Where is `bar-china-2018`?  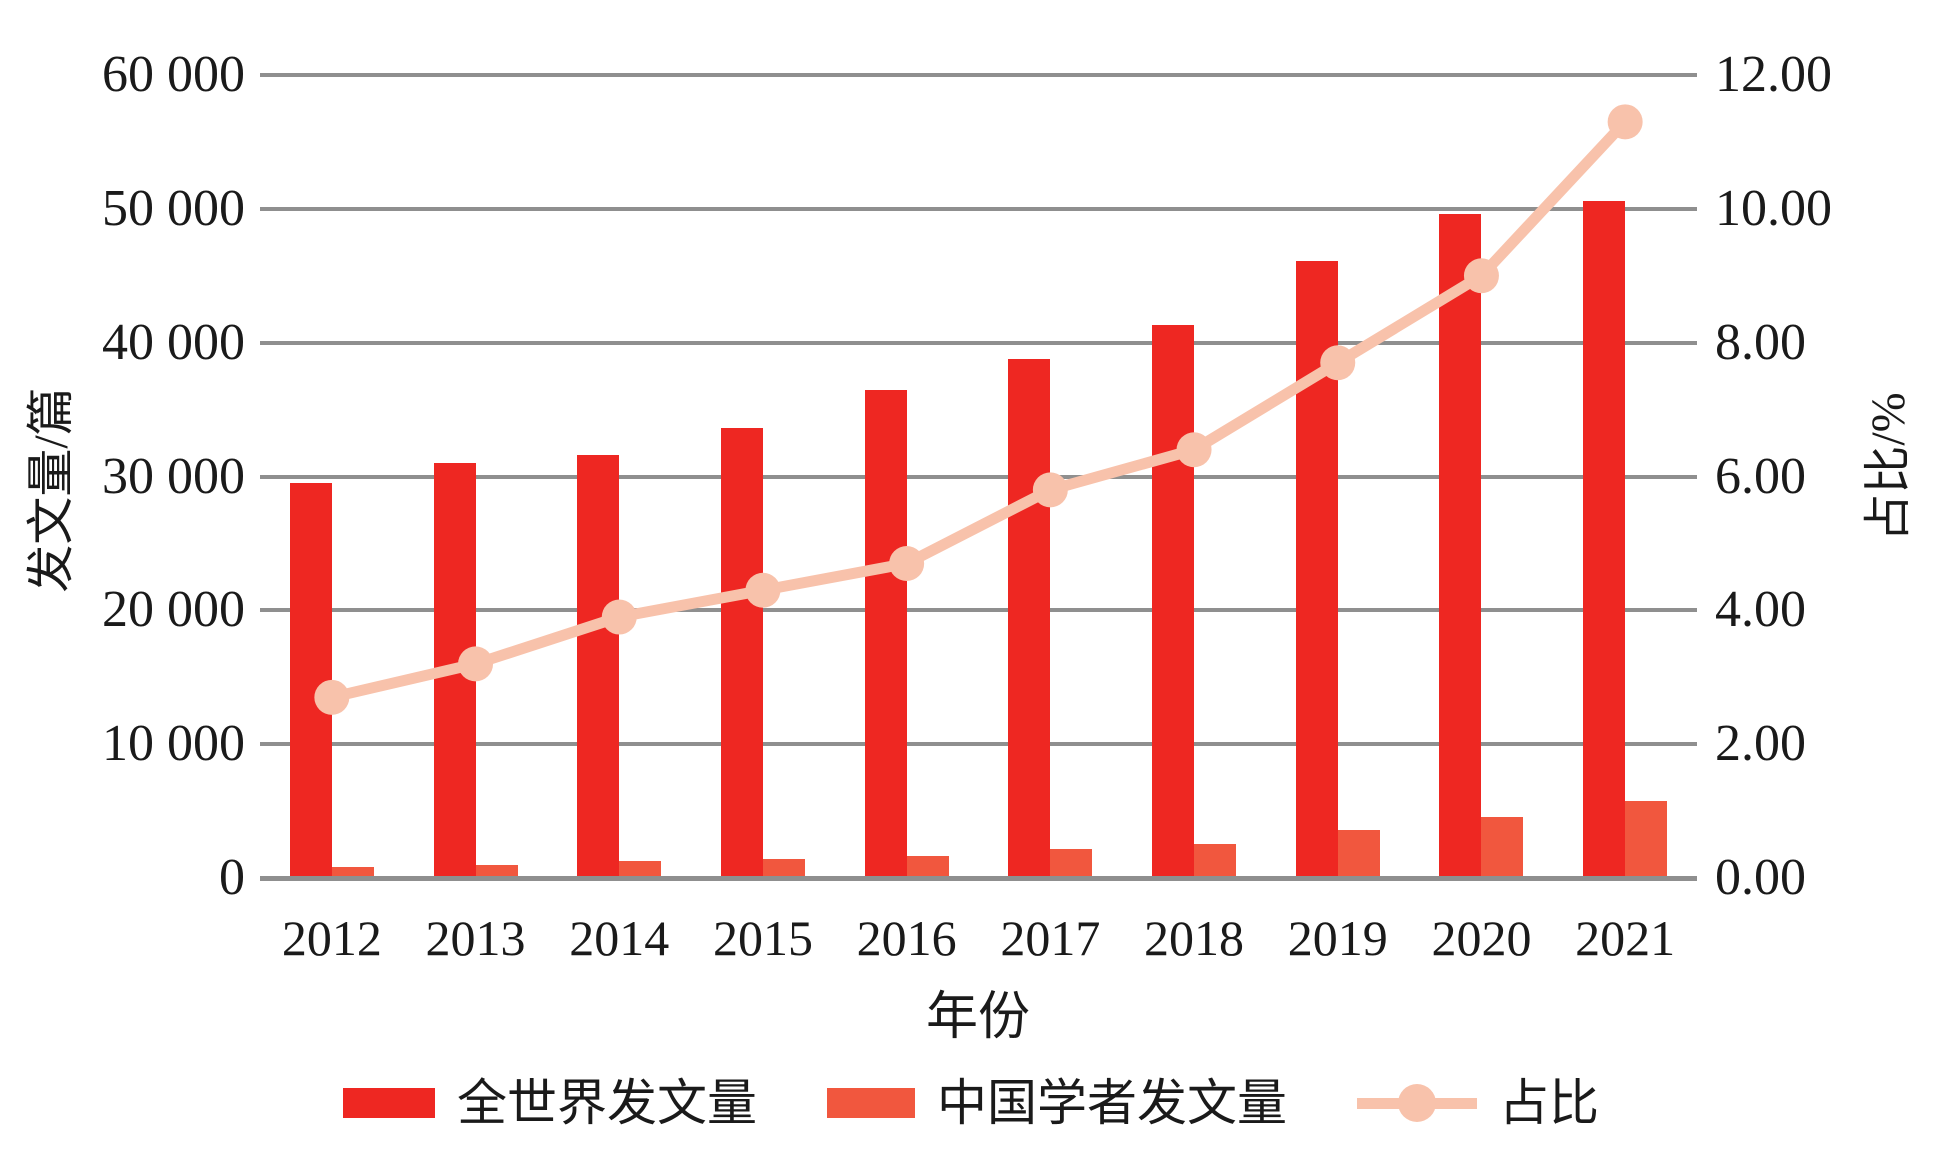 bar-china-2018 is located at coordinates (1215, 859).